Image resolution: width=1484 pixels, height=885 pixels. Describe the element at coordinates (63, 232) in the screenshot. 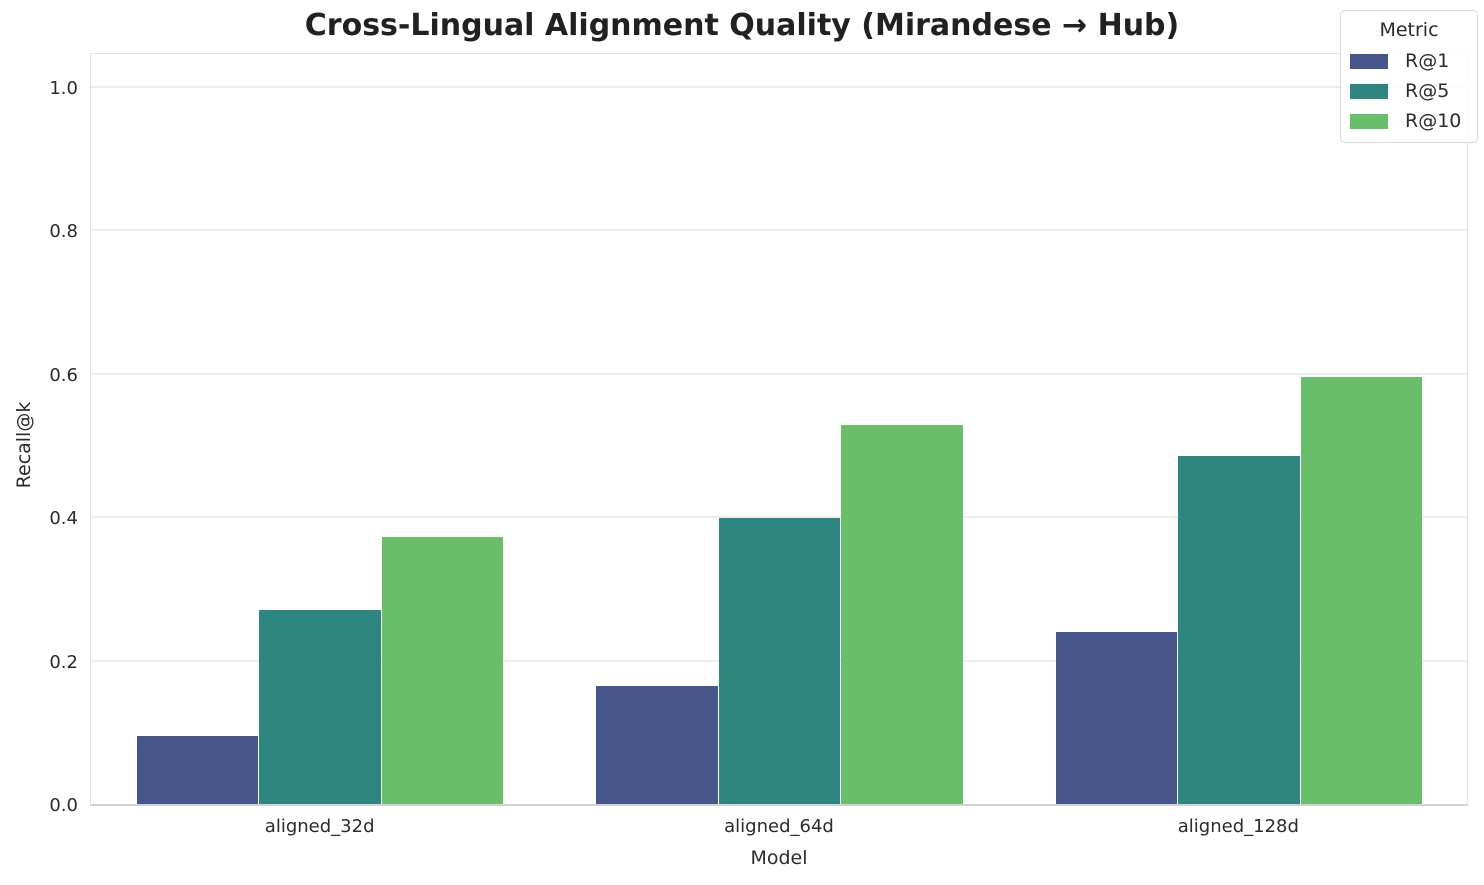

I see `y-tick-0.8: 0.8` at that location.